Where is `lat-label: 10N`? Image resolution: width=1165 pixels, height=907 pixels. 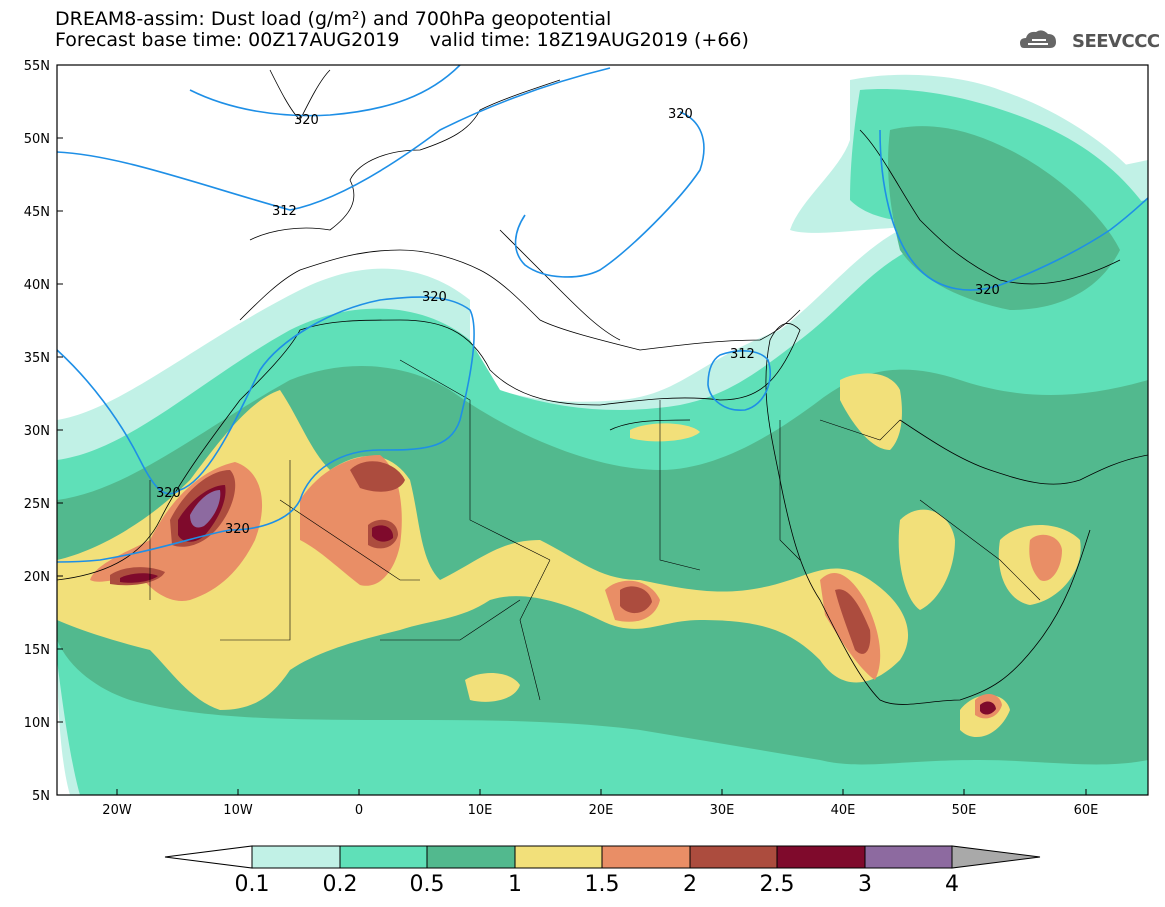
lat-label: 10N is located at coordinates (37, 723).